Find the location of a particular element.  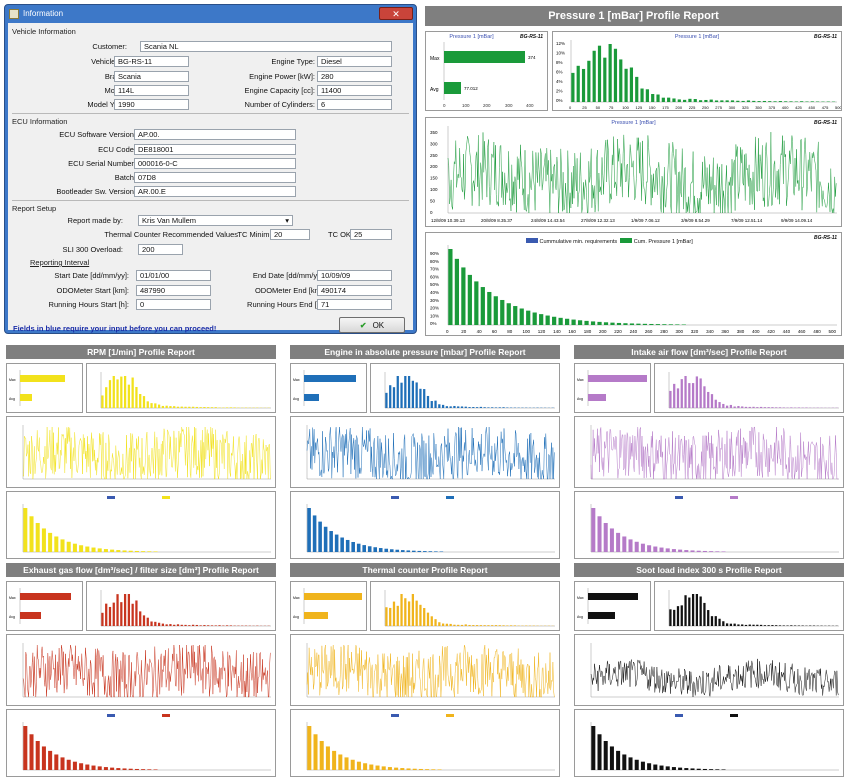

ecu-serial-field: 000016-0-C is located at coordinates (215, 163).